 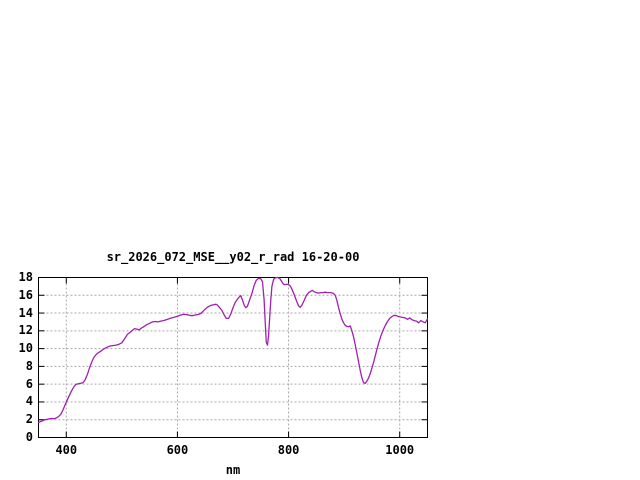 I want to click on y-tick-label: 18, so click(x=25, y=277).